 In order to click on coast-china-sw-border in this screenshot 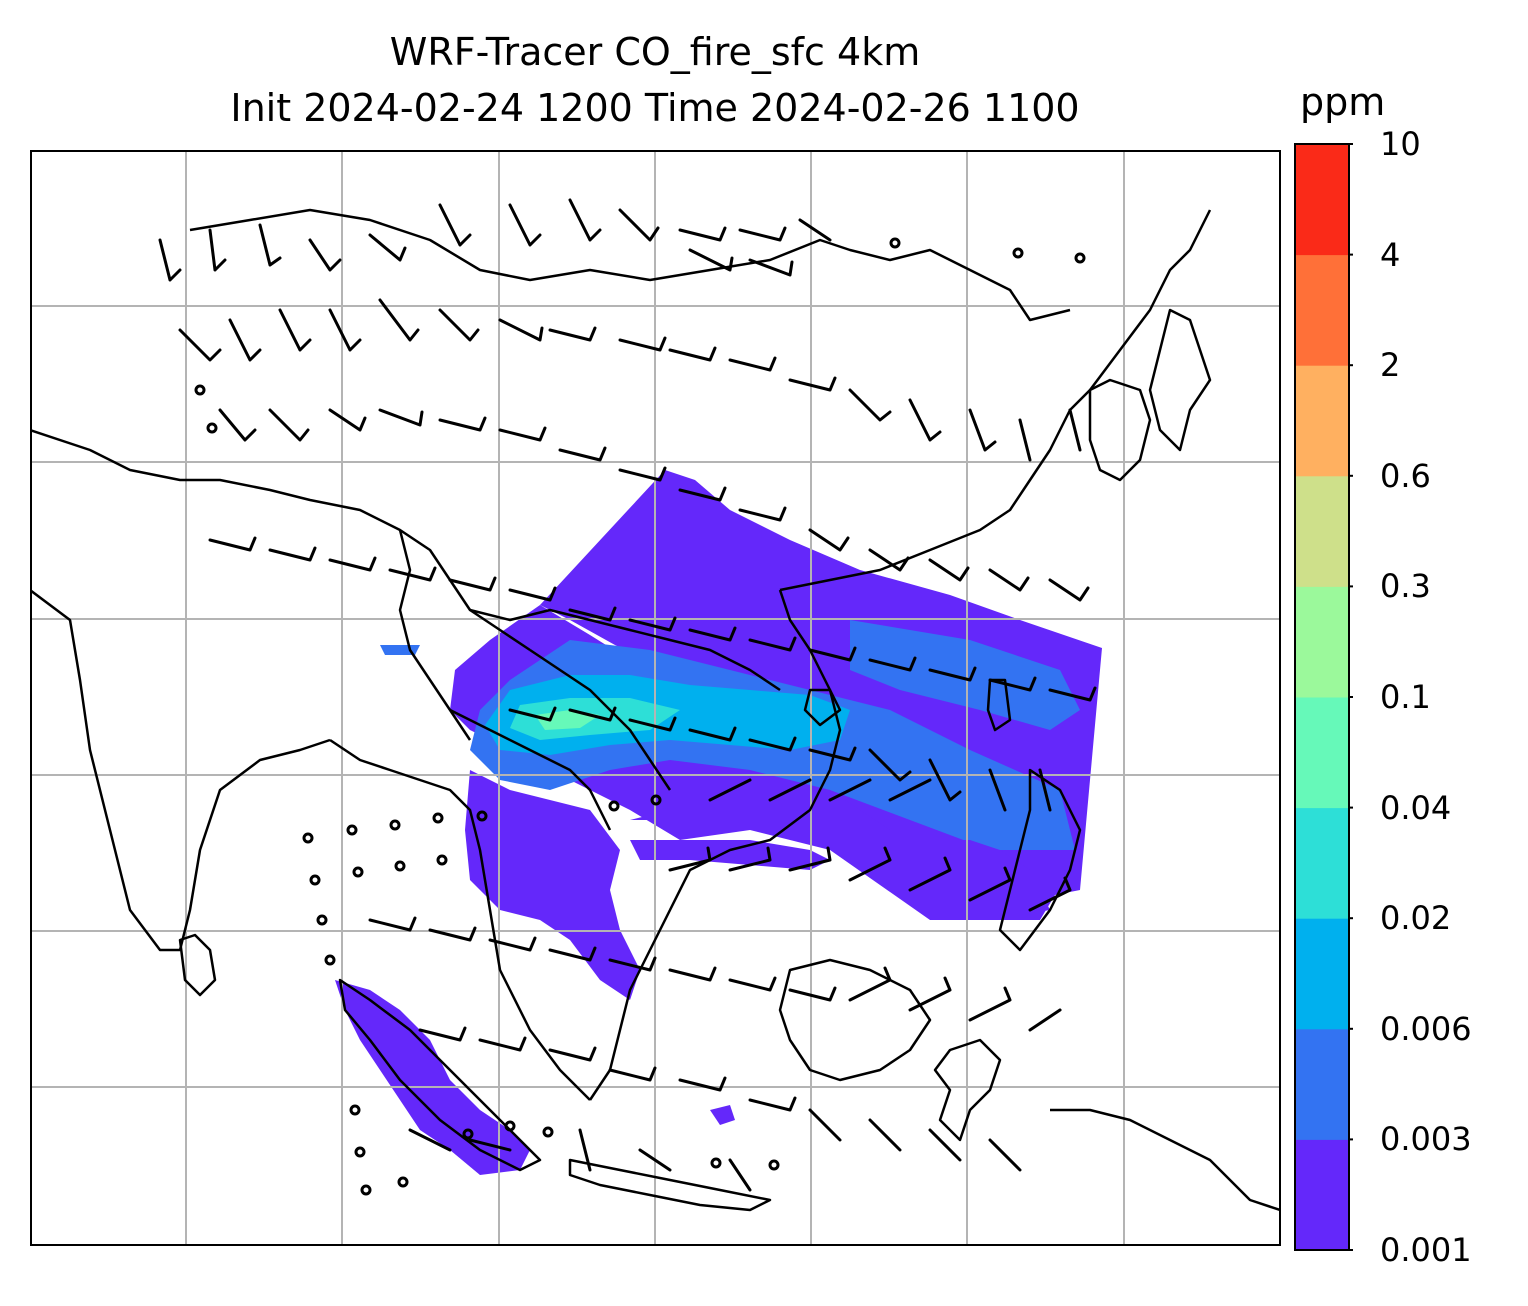, I will do `click(625, 650)`.